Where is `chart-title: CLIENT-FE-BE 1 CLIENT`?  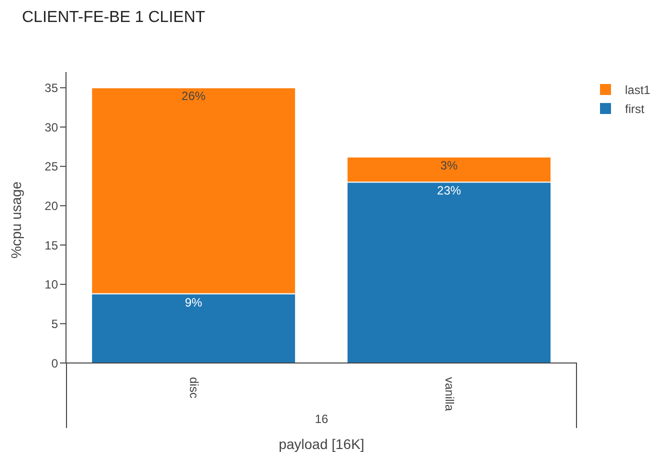
chart-title: CLIENT-FE-BE 1 CLIENT is located at coordinates (114, 18).